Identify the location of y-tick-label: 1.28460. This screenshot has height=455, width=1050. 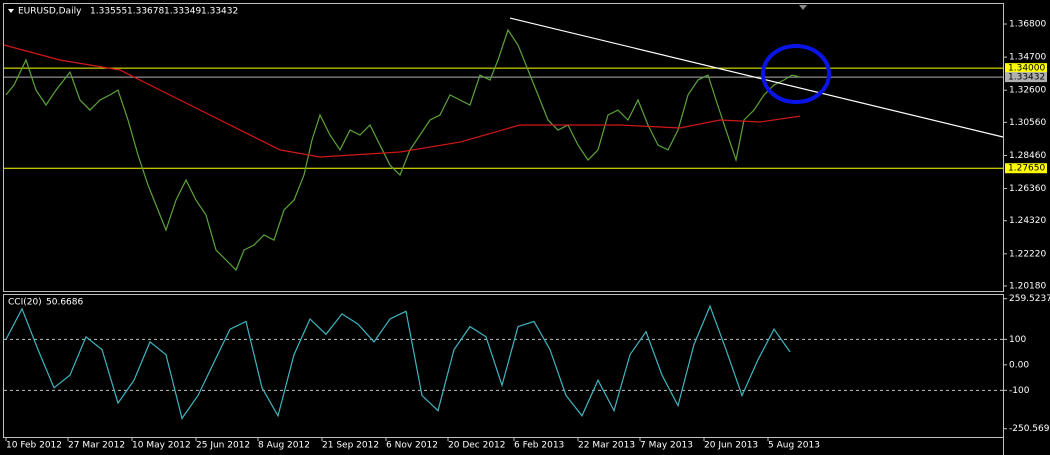
(1027, 156).